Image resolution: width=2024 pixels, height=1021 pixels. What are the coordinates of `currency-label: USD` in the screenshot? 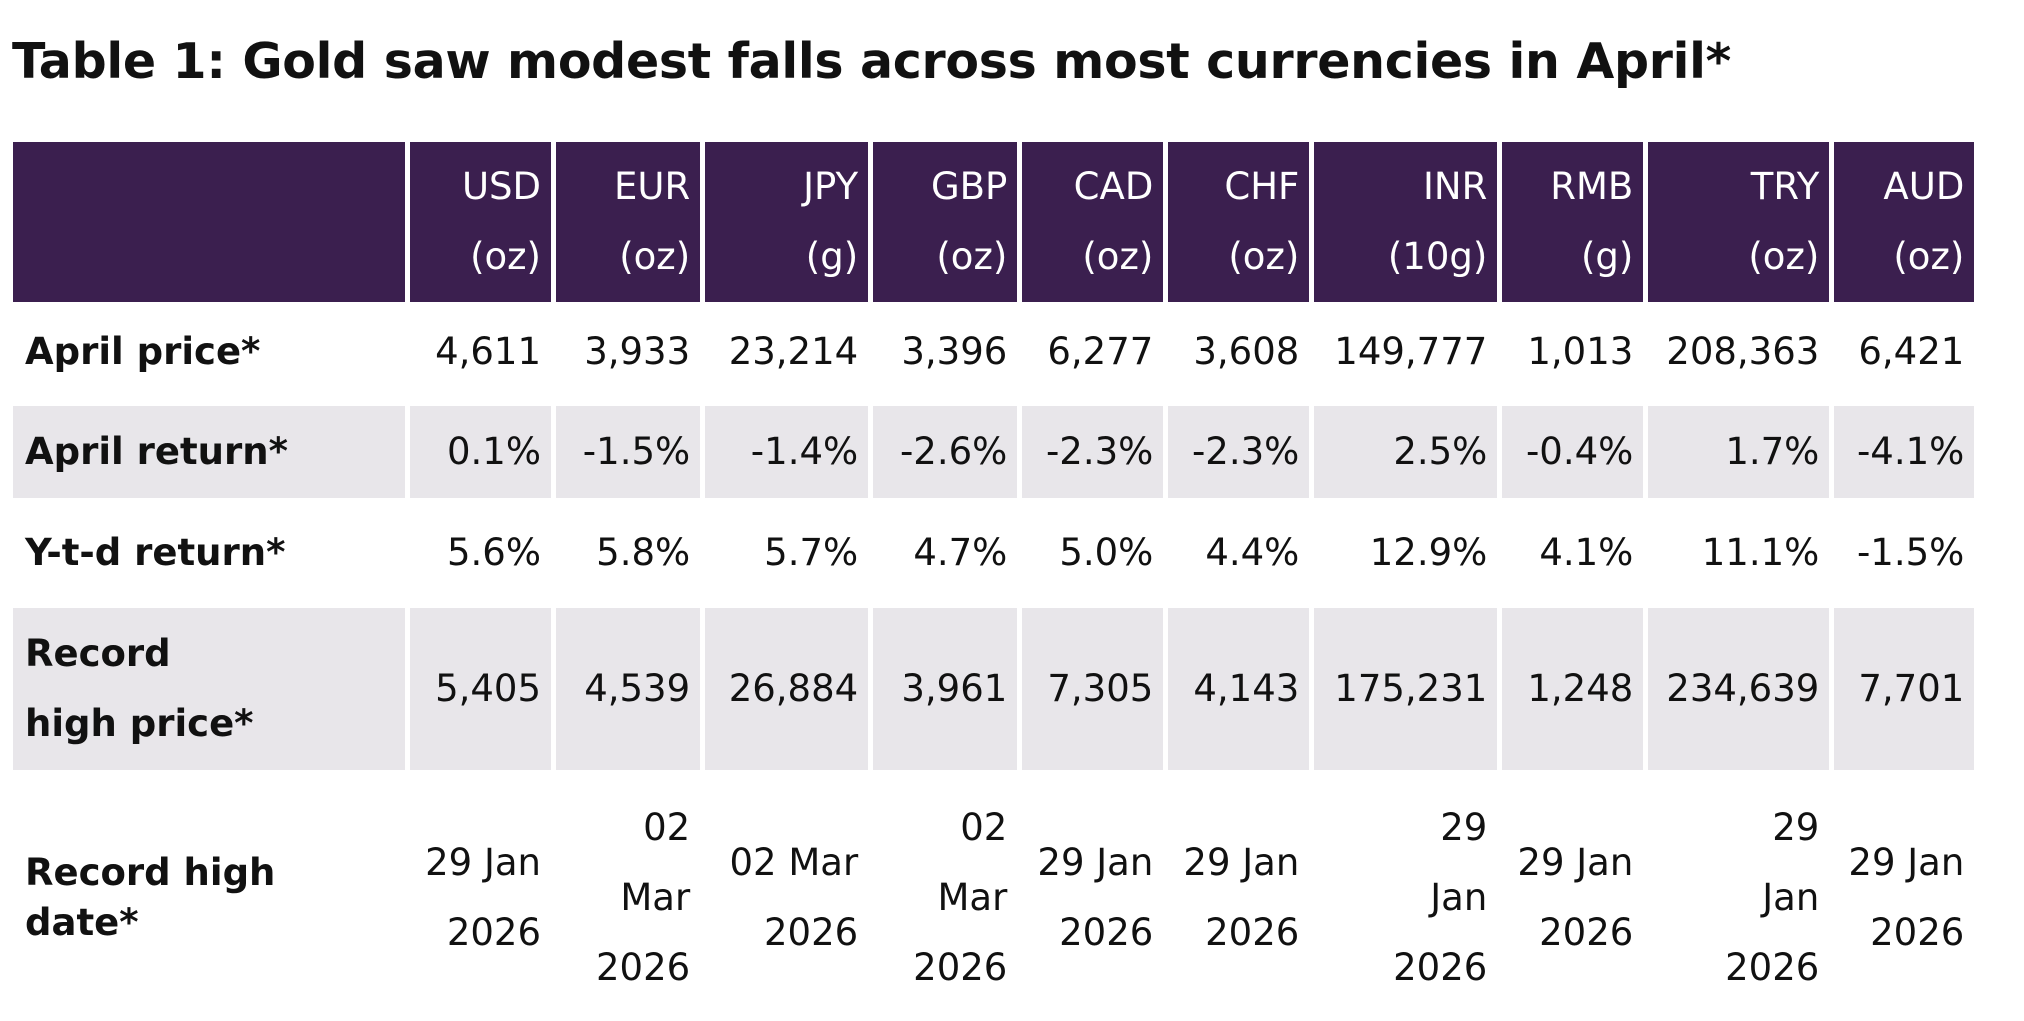 It's located at (501, 186).